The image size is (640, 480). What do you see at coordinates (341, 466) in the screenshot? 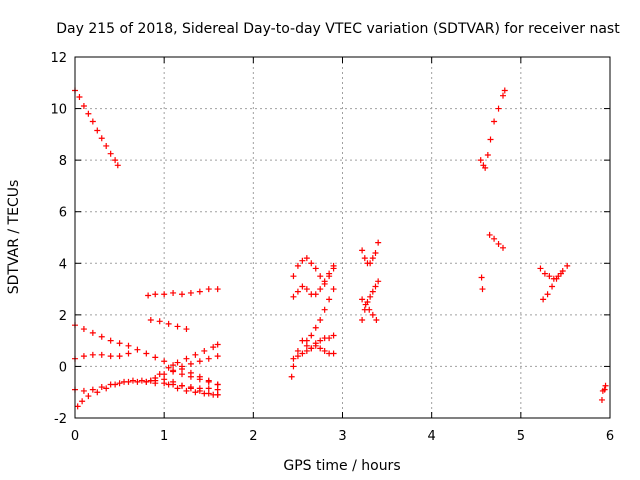
I see `x-axis-label: GPS time / hours` at bounding box center [341, 466].